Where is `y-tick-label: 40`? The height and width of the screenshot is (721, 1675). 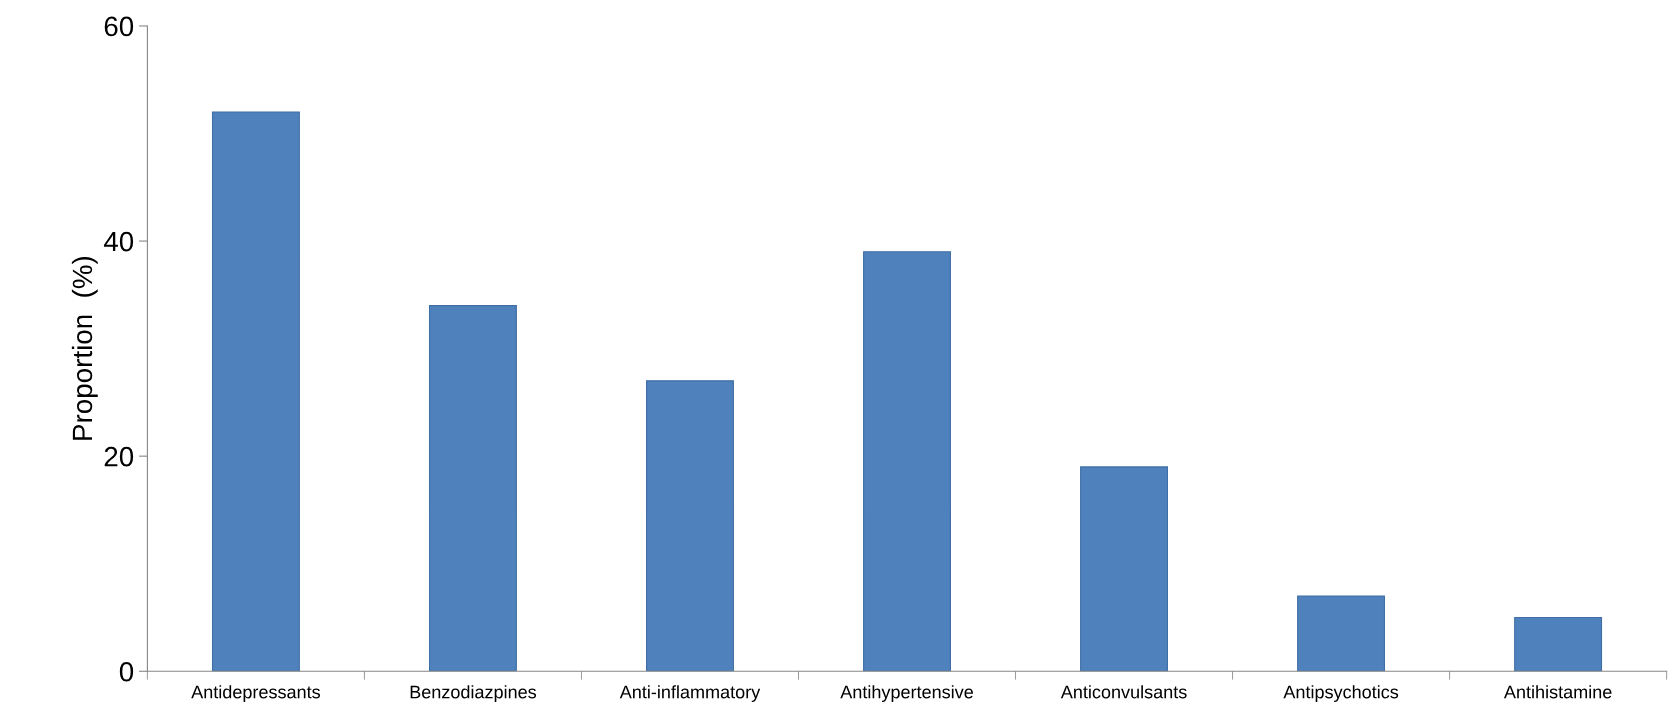
y-tick-label: 40 is located at coordinates (118, 241).